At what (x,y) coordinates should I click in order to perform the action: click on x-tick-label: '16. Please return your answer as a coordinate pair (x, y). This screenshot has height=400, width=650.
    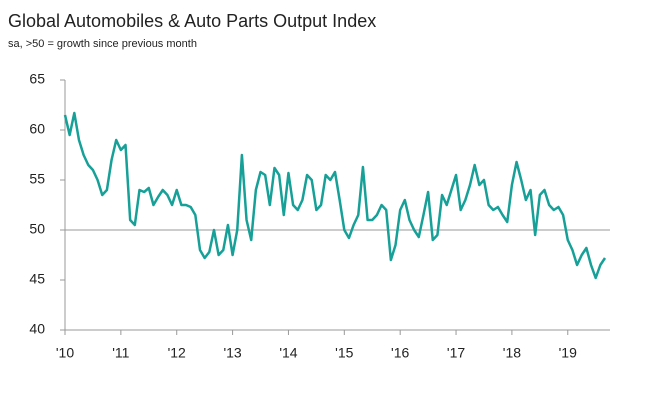
    Looking at the image, I should click on (400, 353).